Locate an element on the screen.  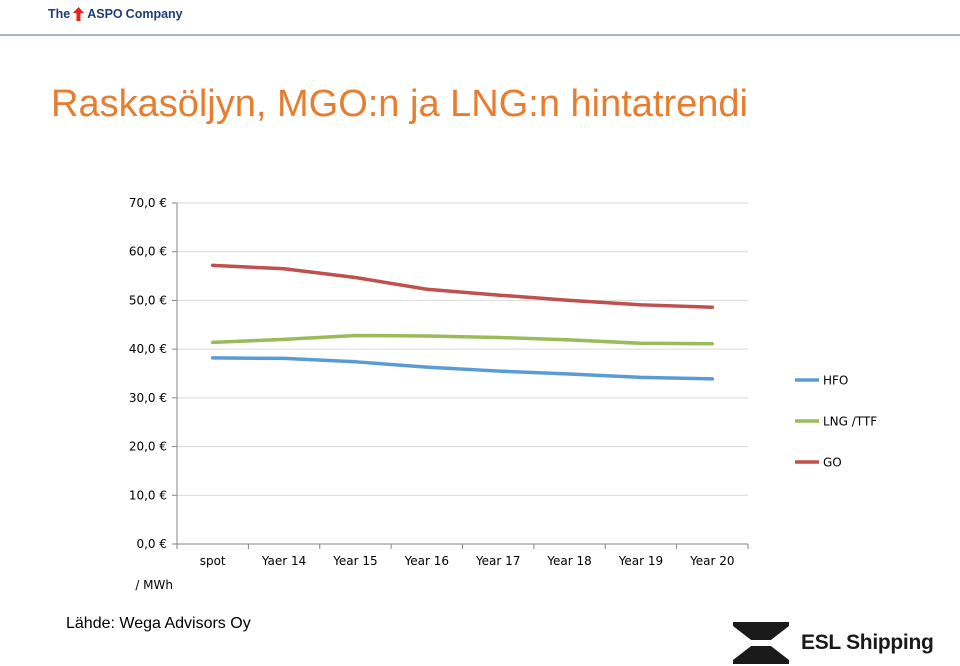
x-tick-label: Year 20 is located at coordinates (712, 561).